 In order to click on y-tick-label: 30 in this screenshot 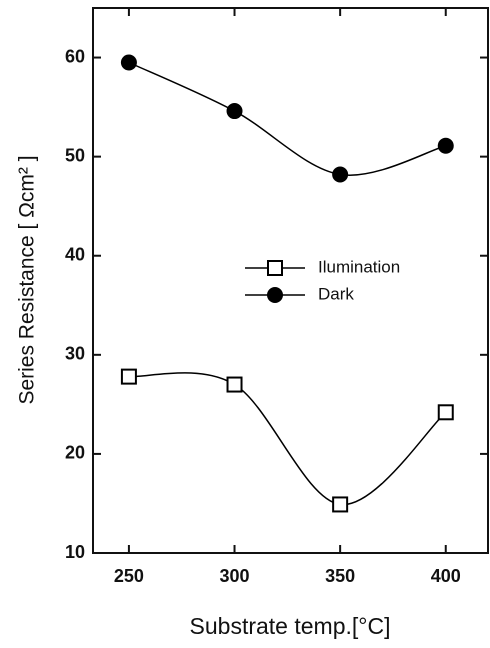, I will do `click(75, 354)`.